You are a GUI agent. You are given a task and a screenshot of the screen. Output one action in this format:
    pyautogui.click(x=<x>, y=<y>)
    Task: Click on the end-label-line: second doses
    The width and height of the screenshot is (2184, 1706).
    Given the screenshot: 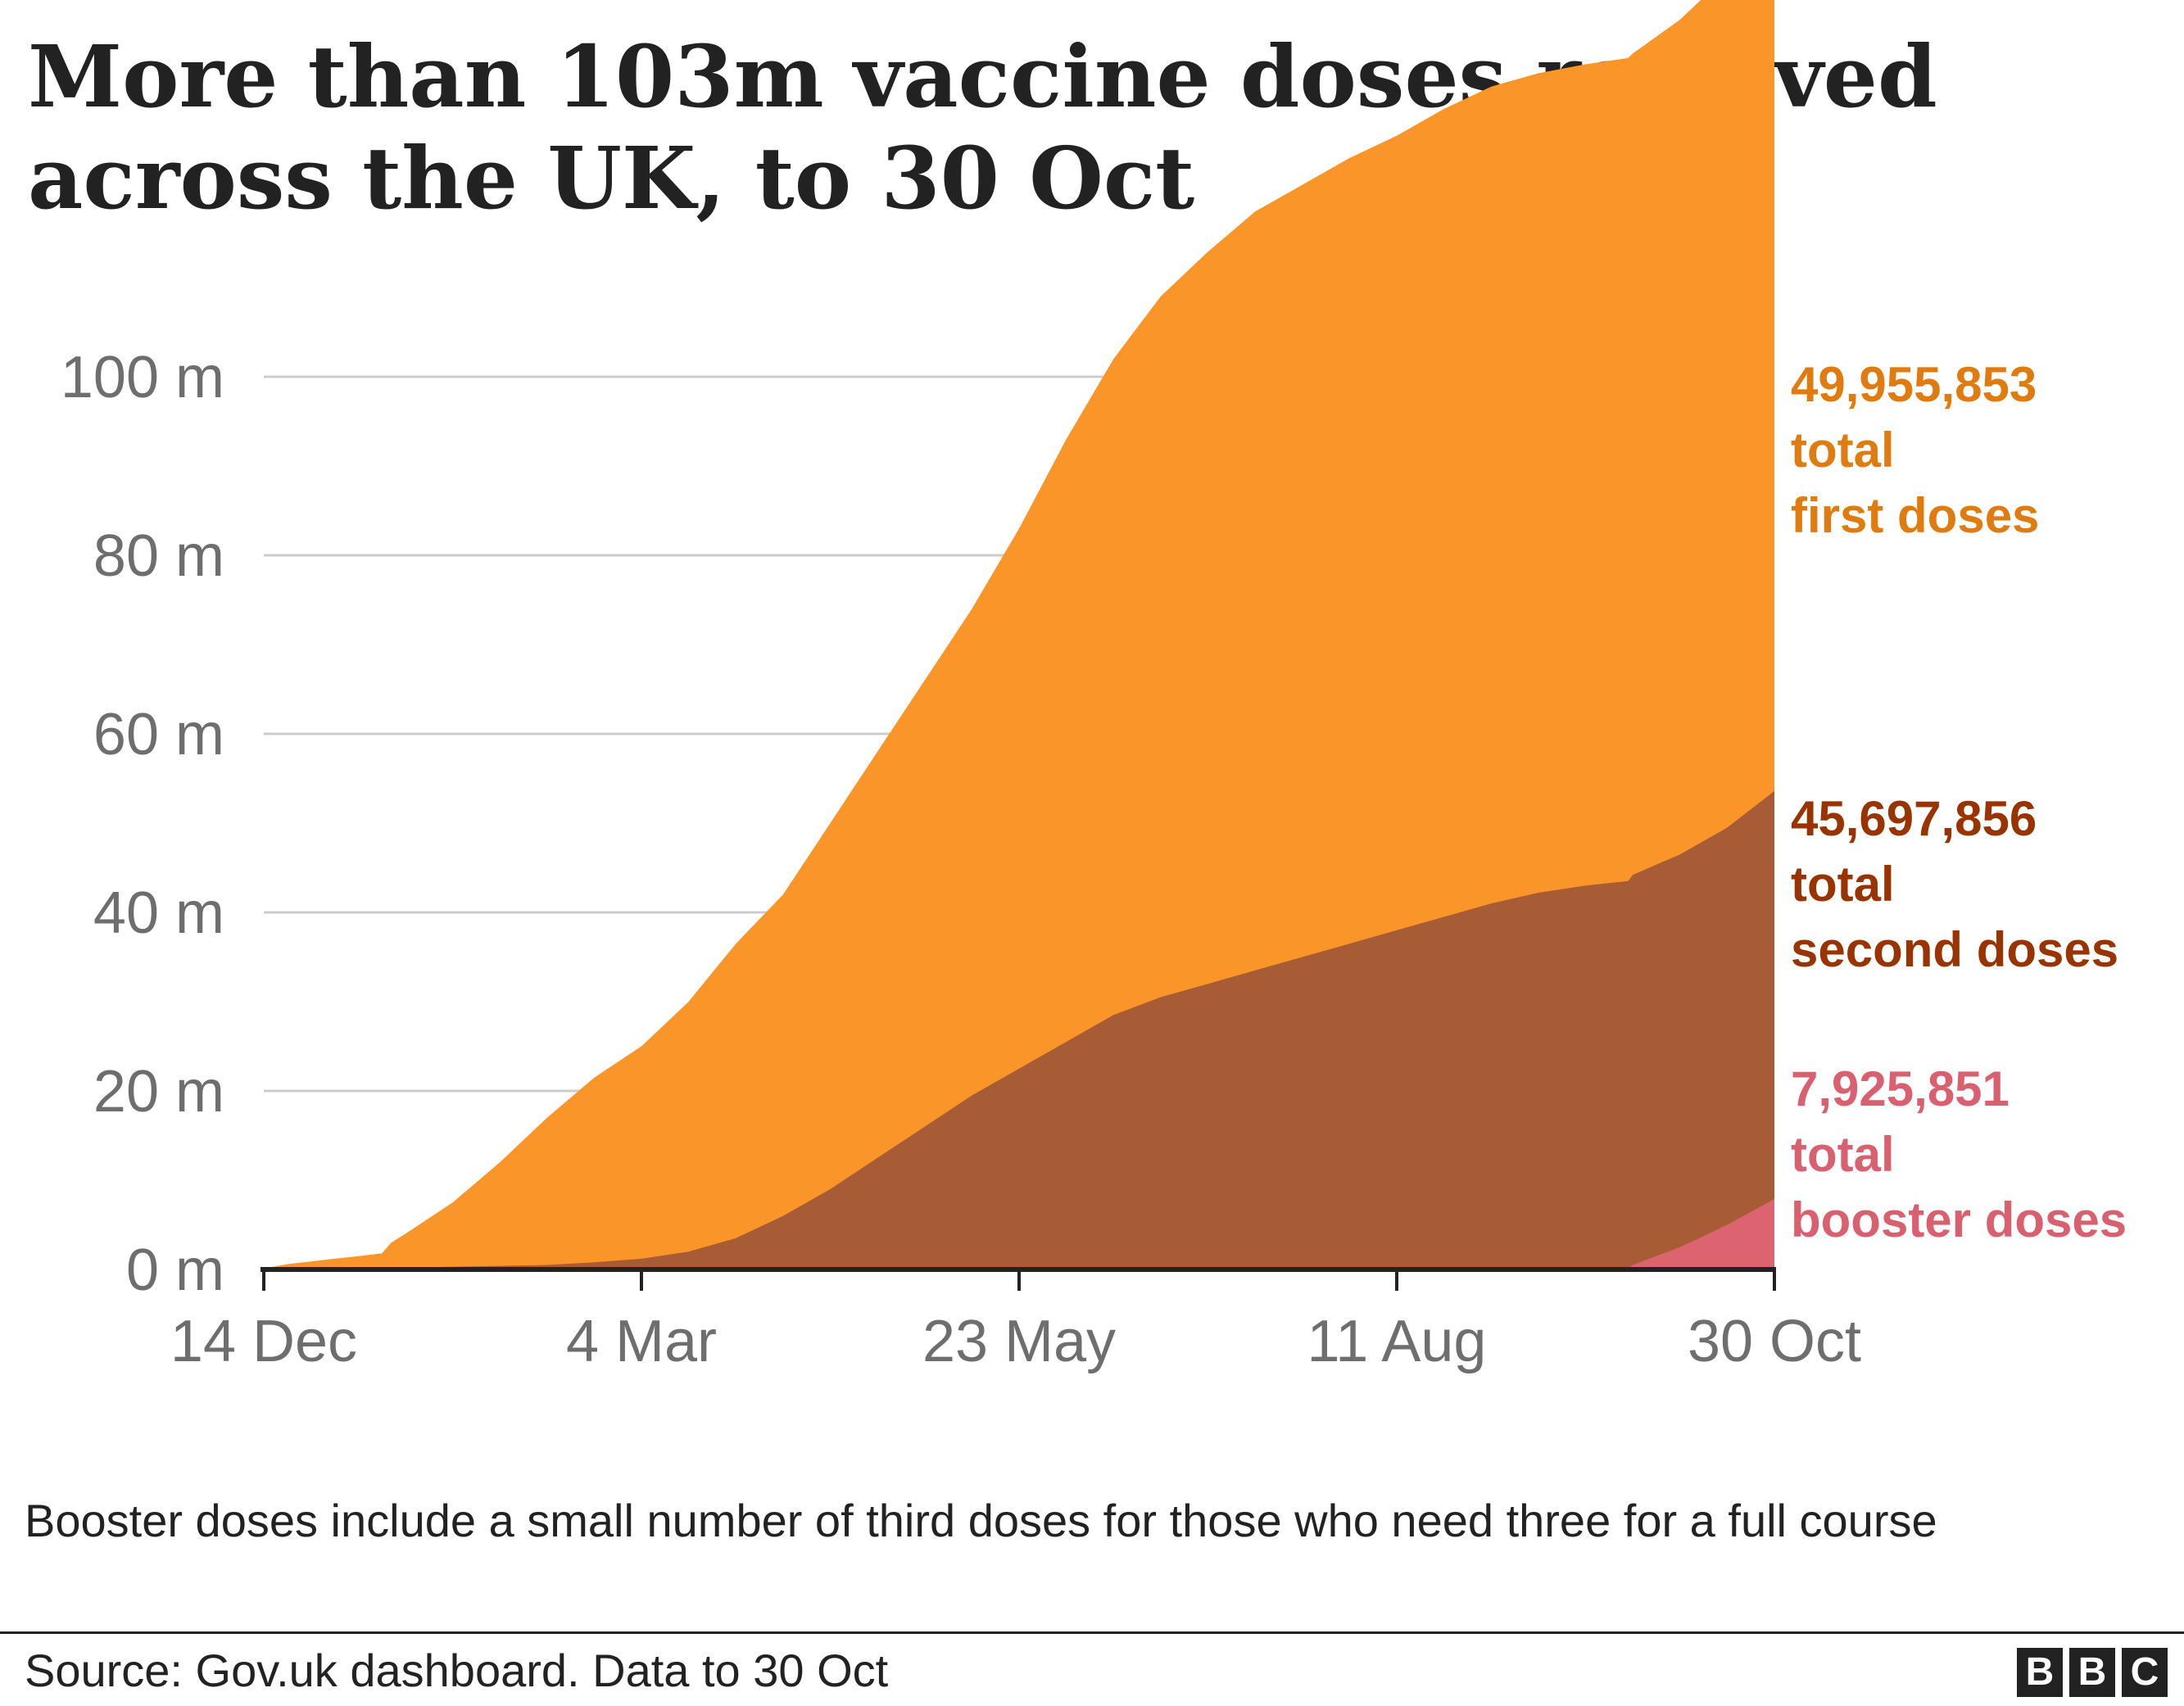 What is the action you would take?
    pyautogui.click(x=1955, y=949)
    